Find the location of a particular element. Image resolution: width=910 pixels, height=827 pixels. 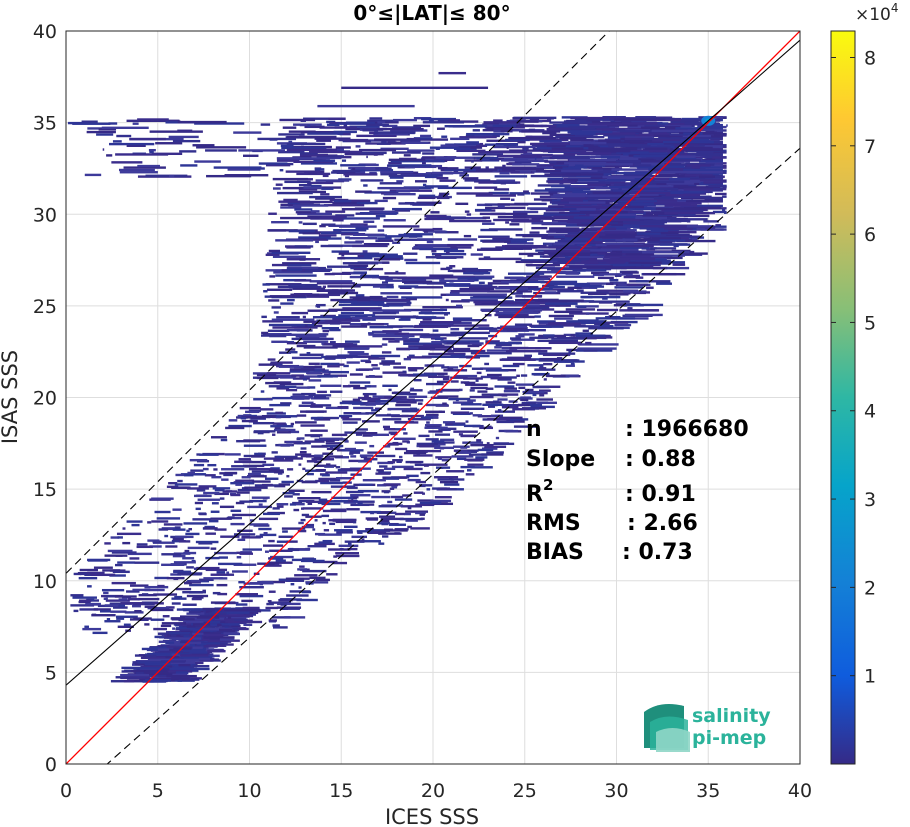

x-axis-label: ICES SSS is located at coordinates (432, 816).